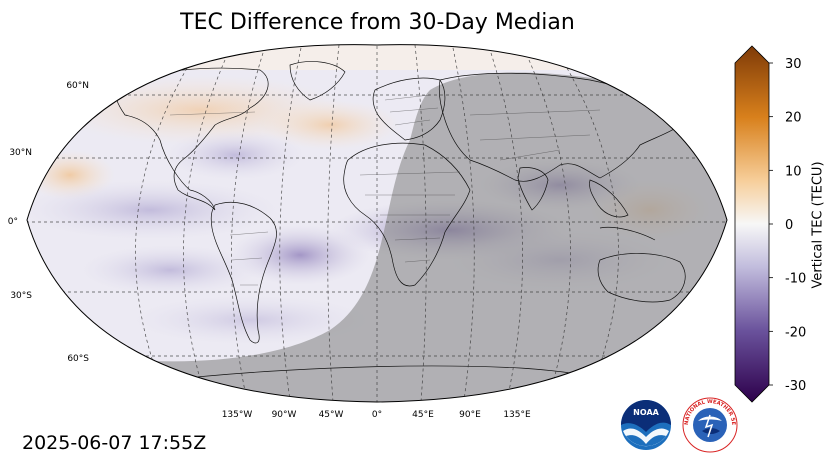  I want to click on colorbar-tick-label: -20, so click(795, 332).